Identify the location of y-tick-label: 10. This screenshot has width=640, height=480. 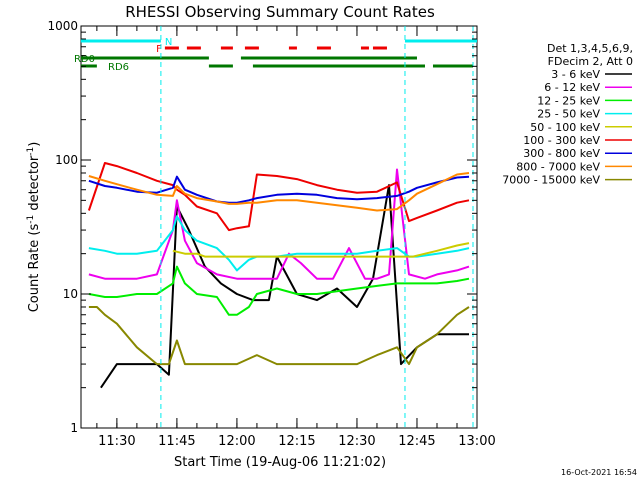
(70, 294).